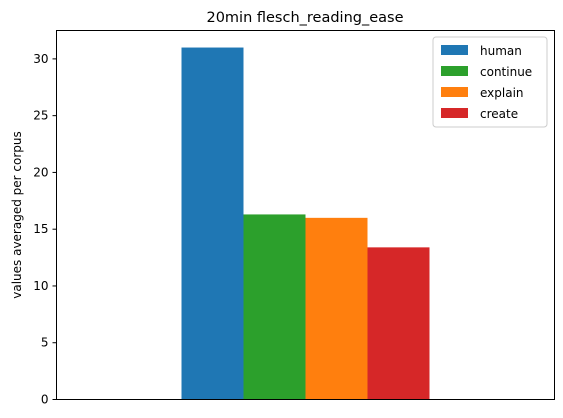 Image resolution: width=563 pixels, height=418 pixels. Describe the element at coordinates (212, 223) in the screenshot. I see `bar-human` at that location.